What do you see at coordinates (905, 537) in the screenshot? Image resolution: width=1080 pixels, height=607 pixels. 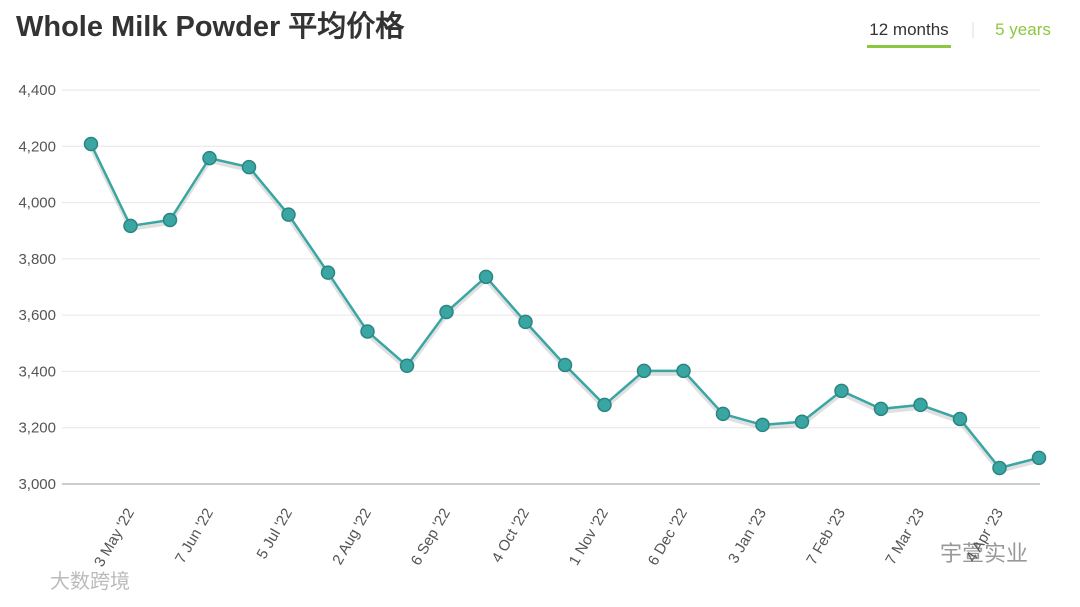 I see `x-tick-label: 7 Mar '23` at bounding box center [905, 537].